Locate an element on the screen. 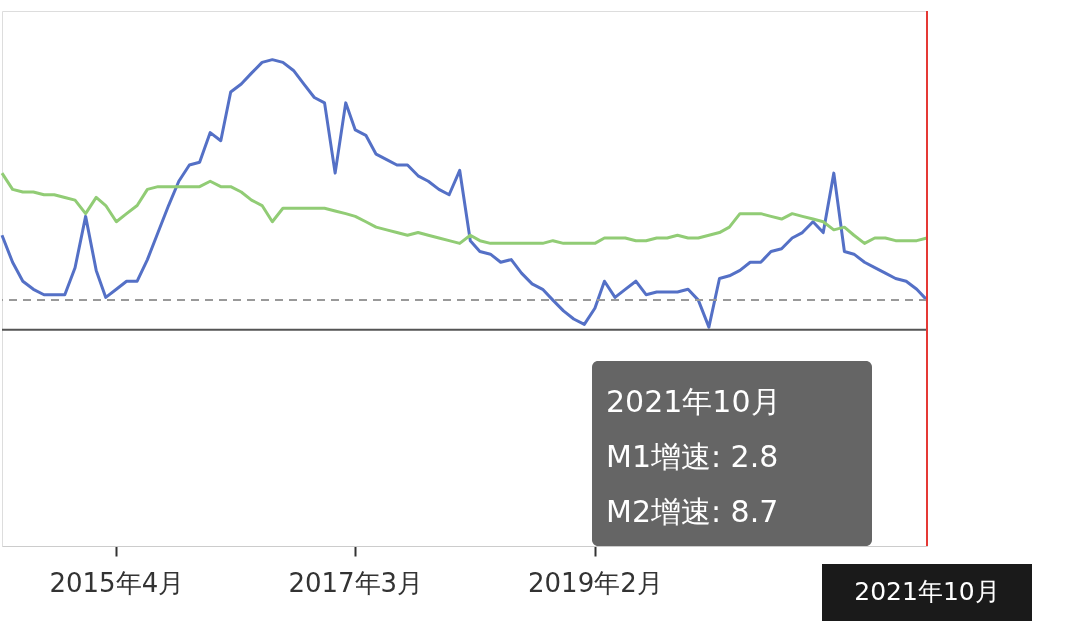 The image size is (1080, 640). x-tick-label: 2017年3月 is located at coordinates (356, 582).